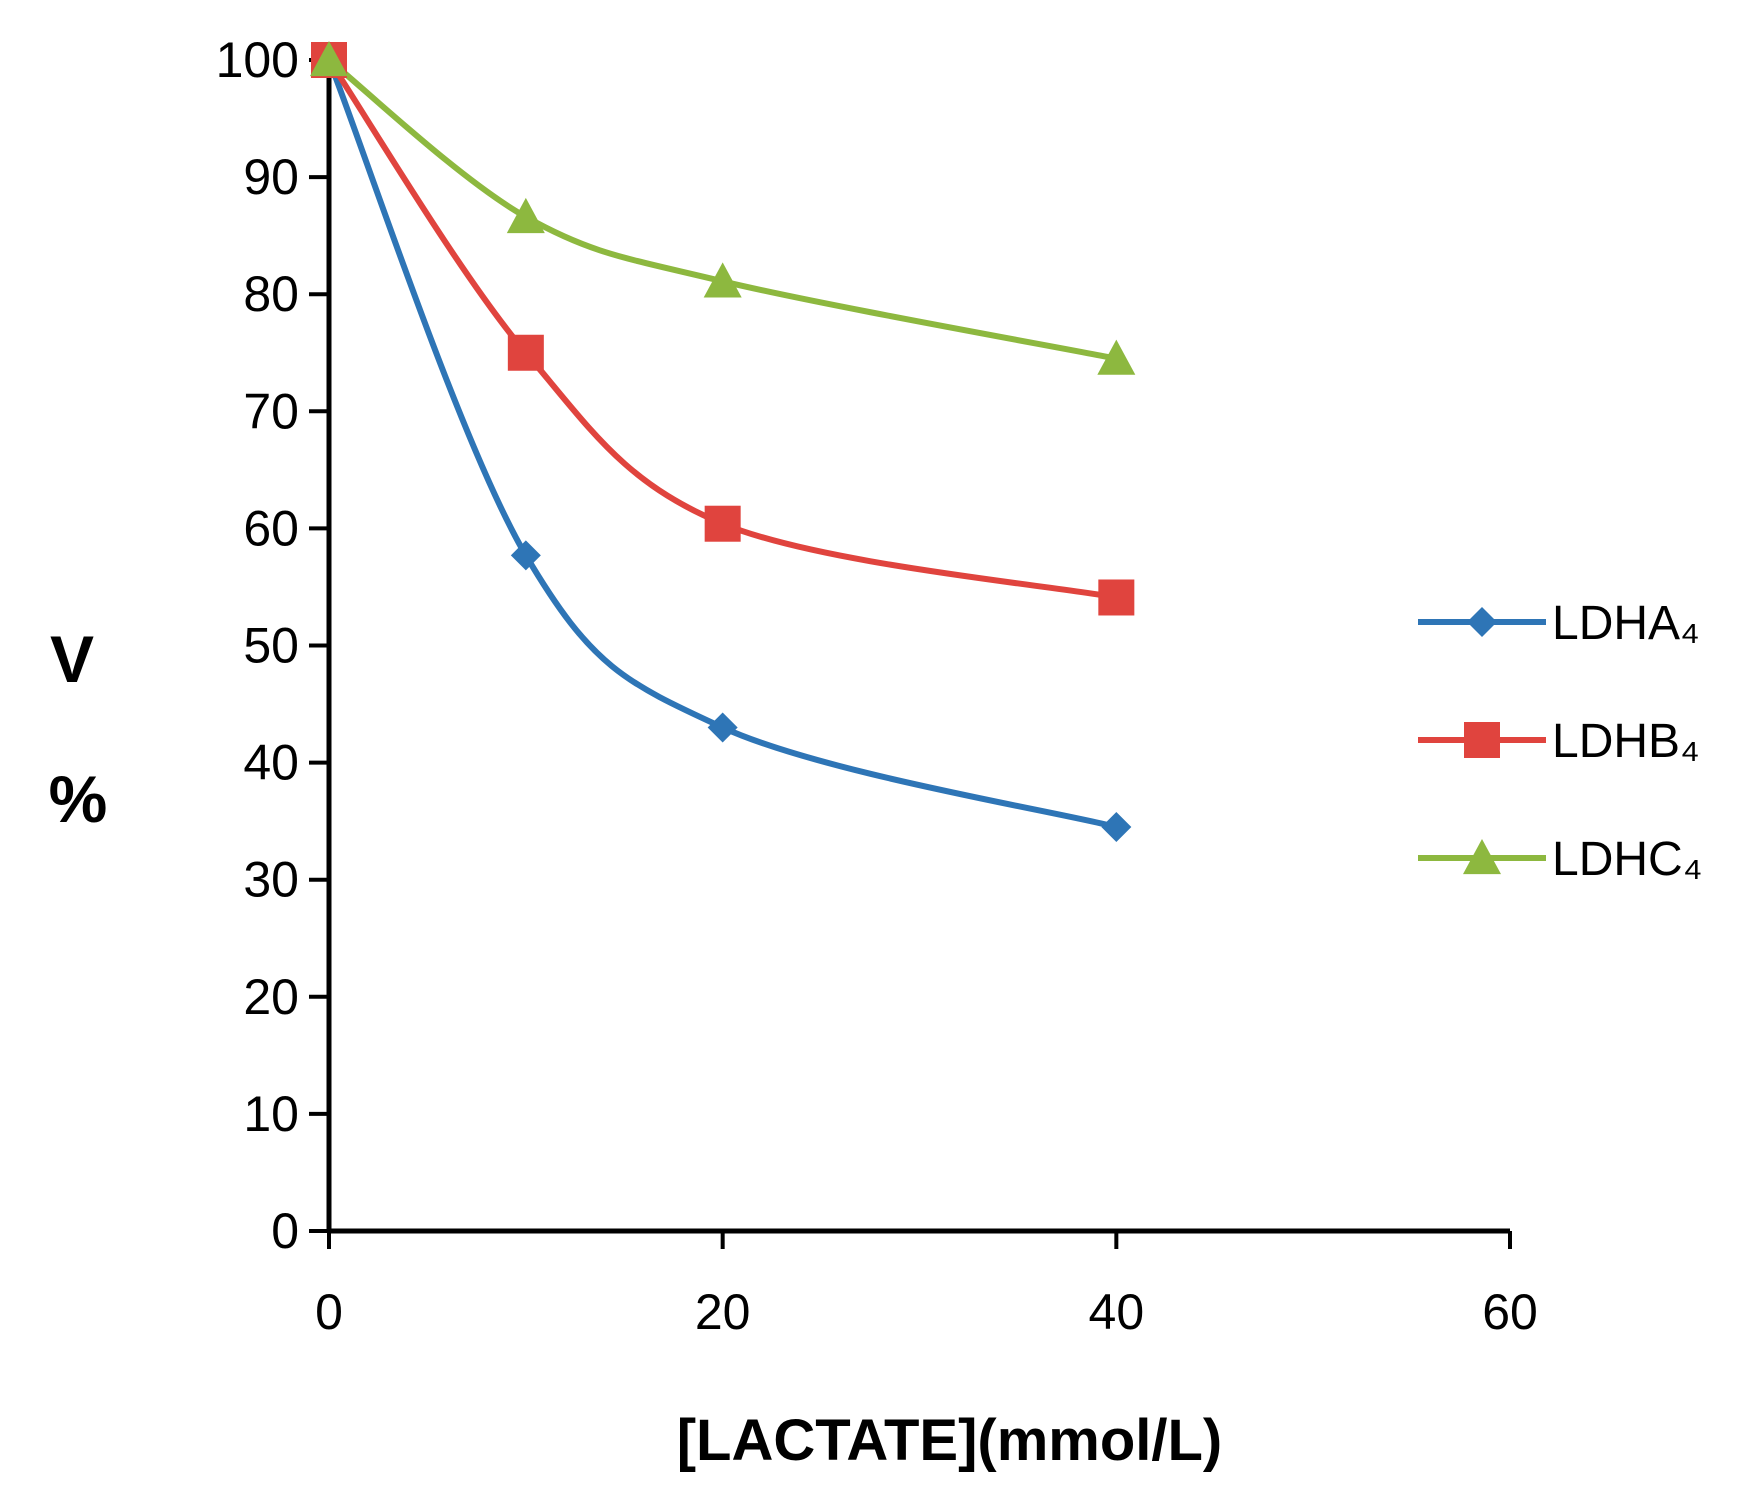 Image resolution: width=1740 pixels, height=1503 pixels. What do you see at coordinates (1117, 1312) in the screenshot?
I see `x-tick-label: 40` at bounding box center [1117, 1312].